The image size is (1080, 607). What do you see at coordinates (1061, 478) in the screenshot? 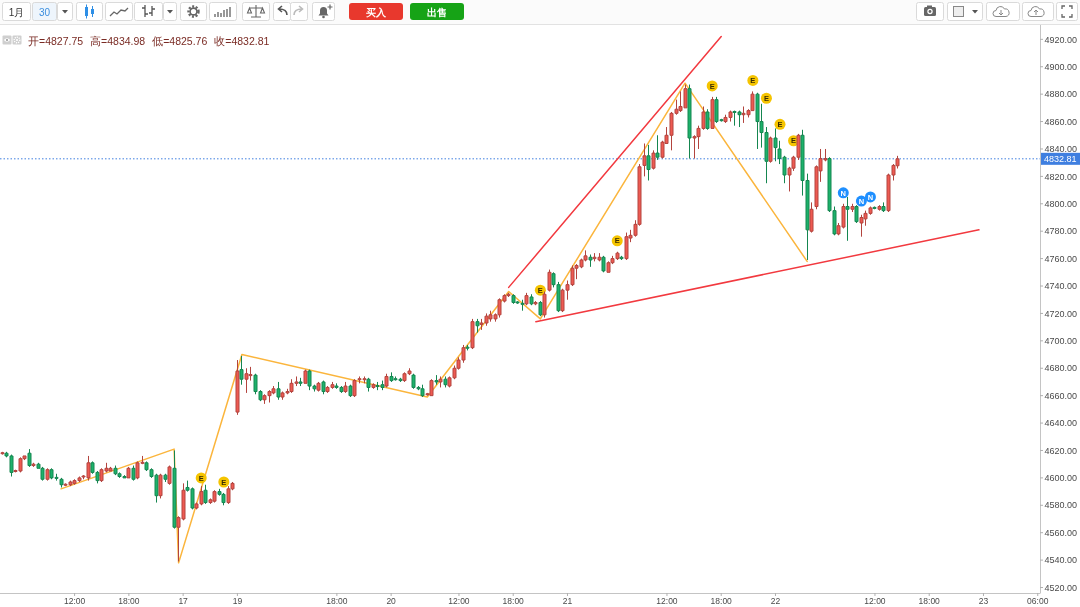
I see `y-tick-label: 4600.00` at bounding box center [1061, 478].